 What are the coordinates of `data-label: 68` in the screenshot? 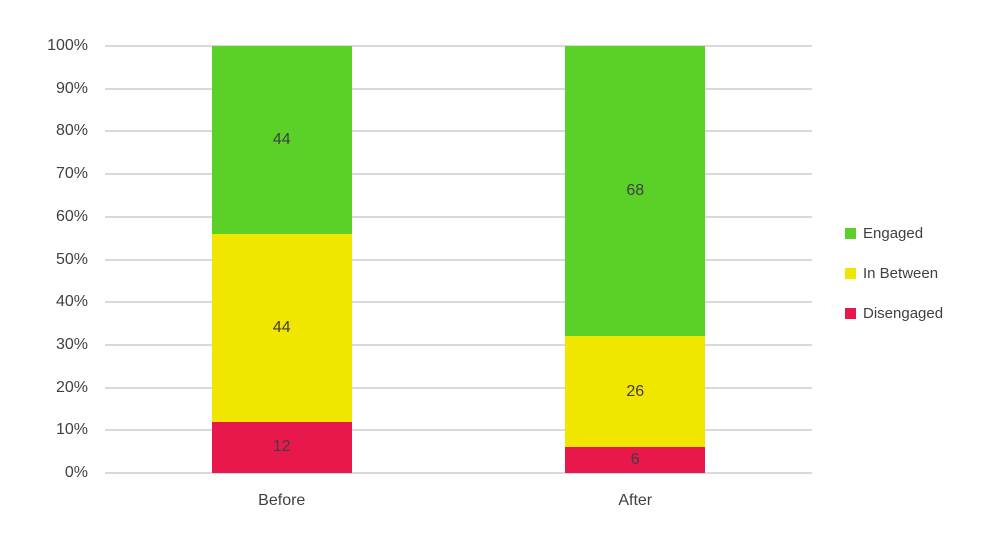 It's located at (635, 191).